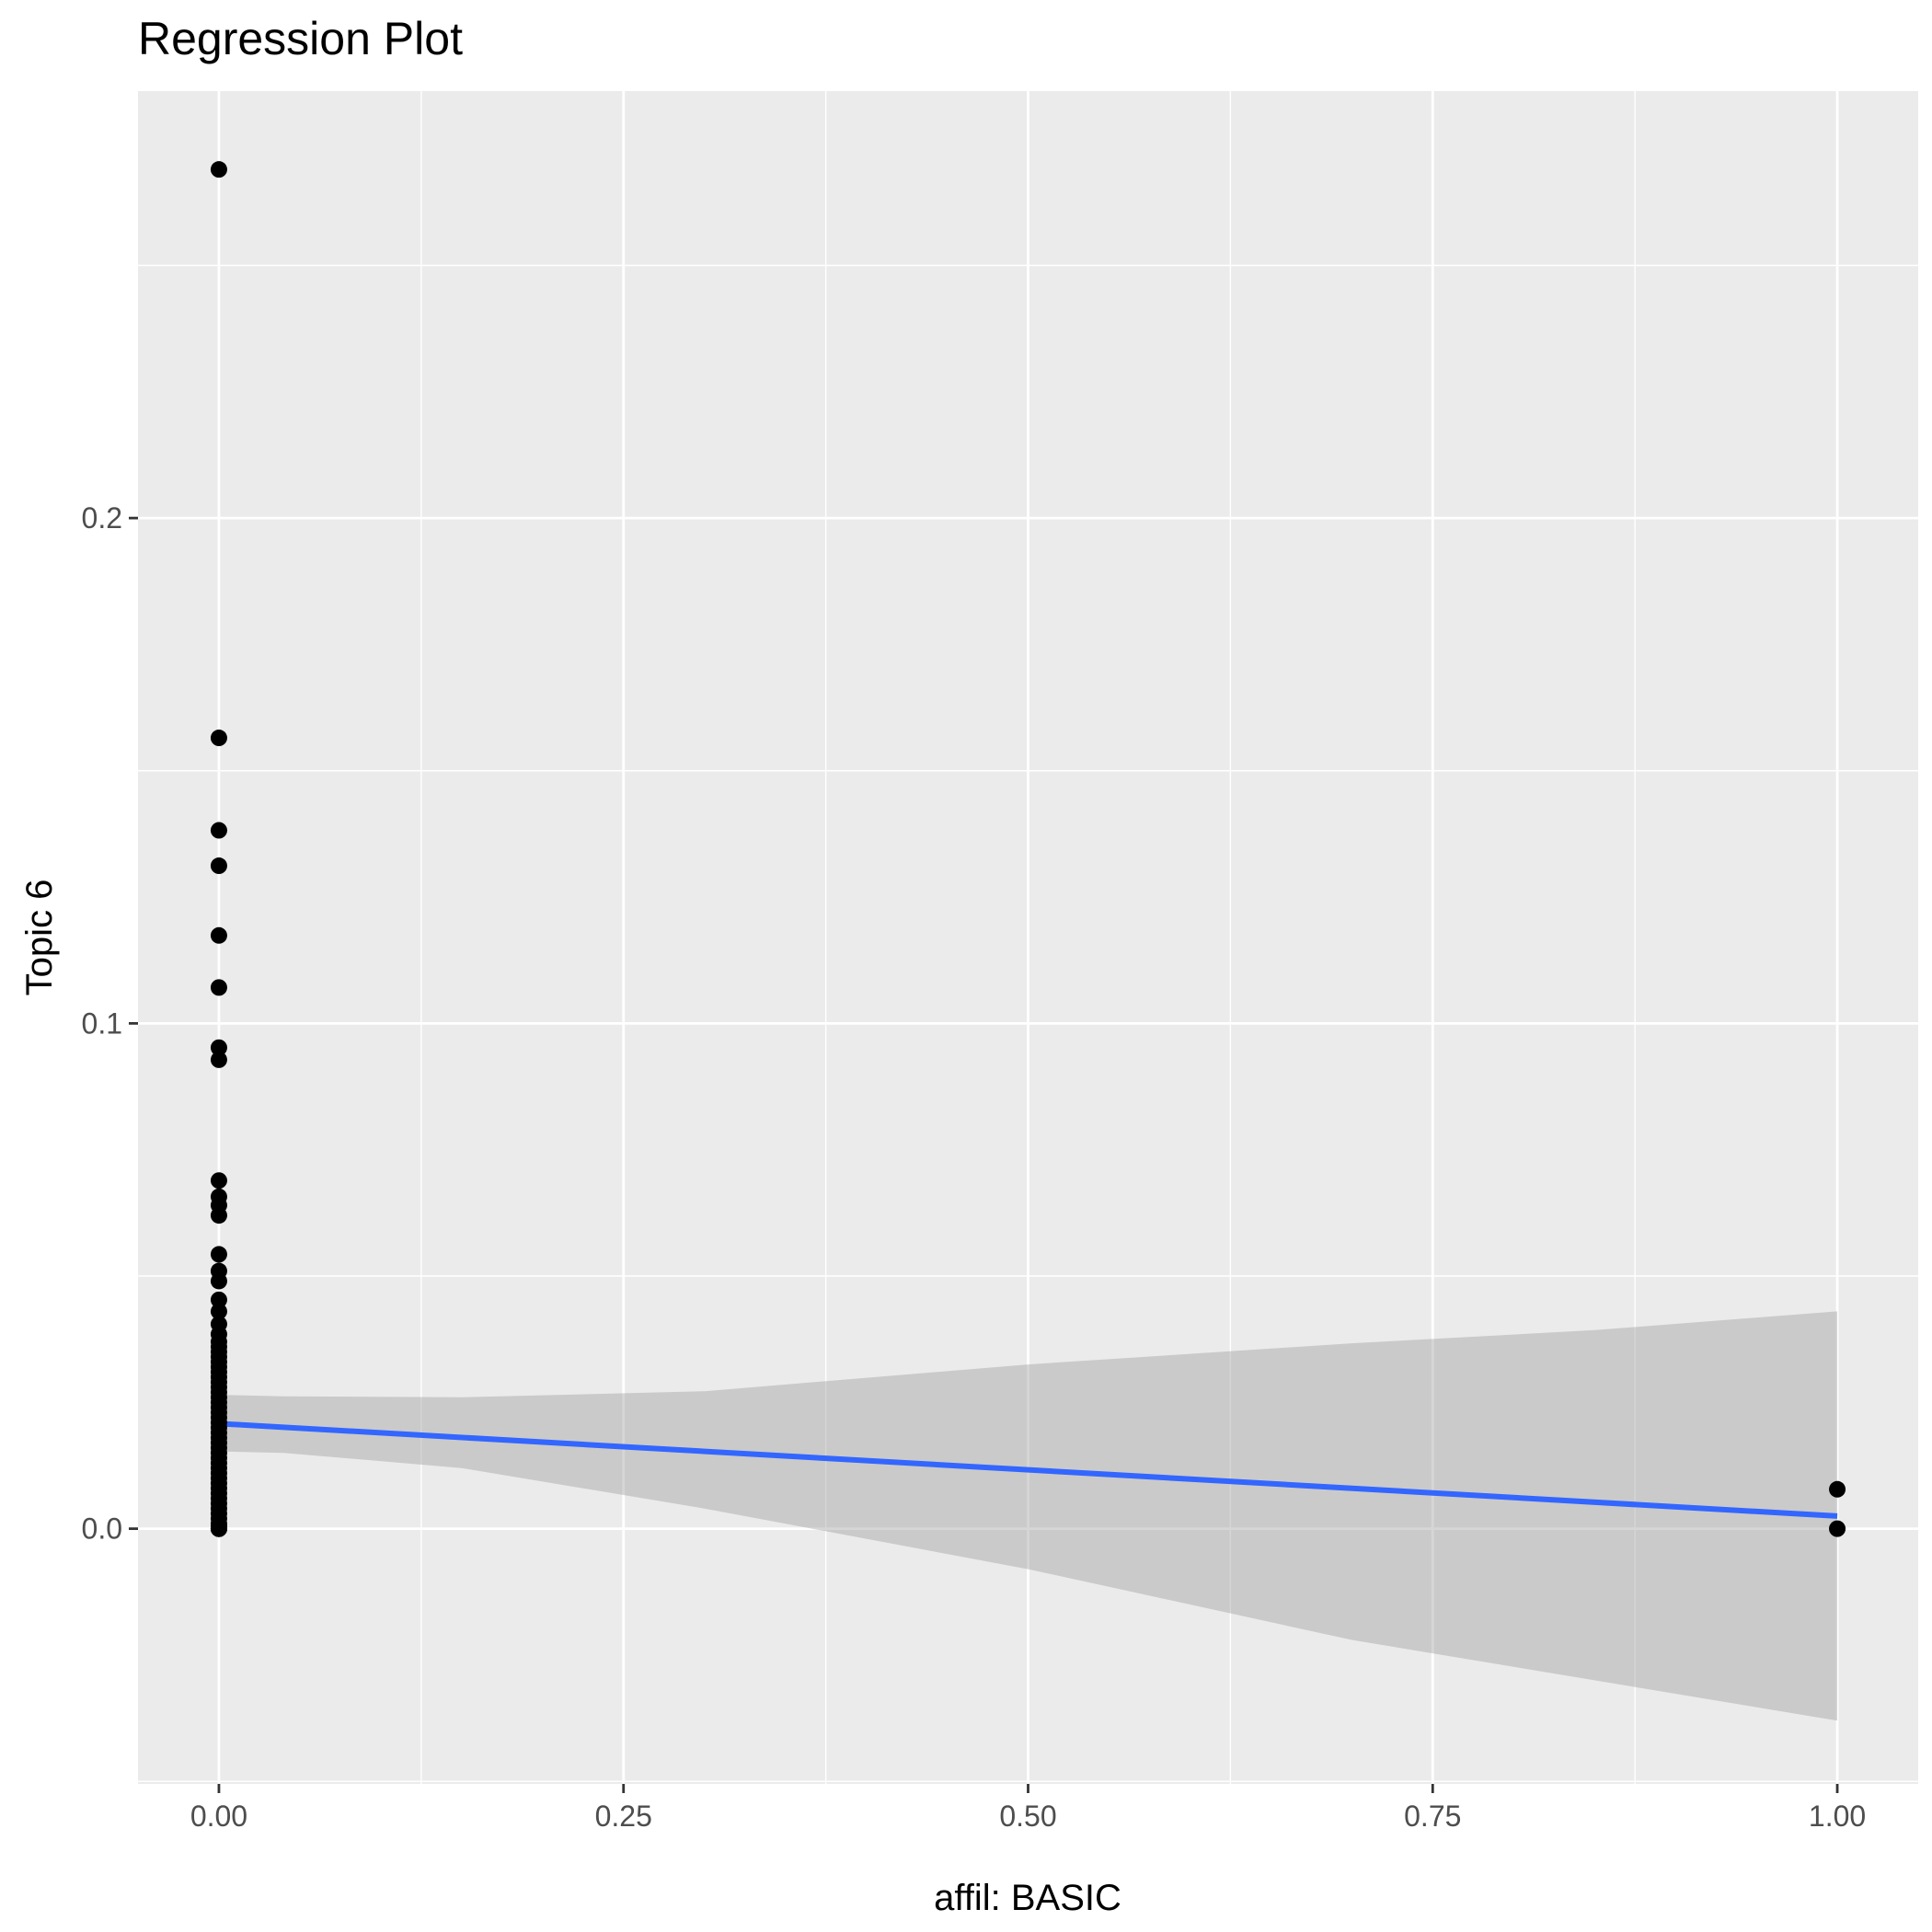  I want to click on fit-line-layer, so click(1028, 1469).